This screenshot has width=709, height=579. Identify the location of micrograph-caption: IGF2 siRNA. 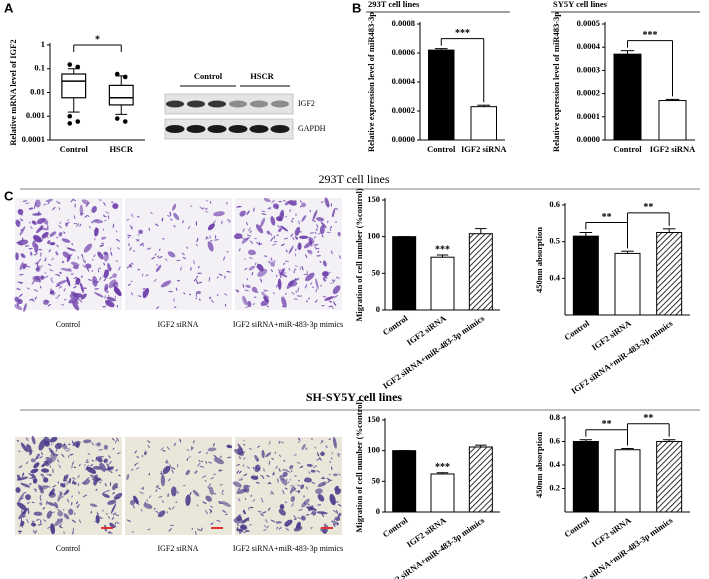
(177, 548).